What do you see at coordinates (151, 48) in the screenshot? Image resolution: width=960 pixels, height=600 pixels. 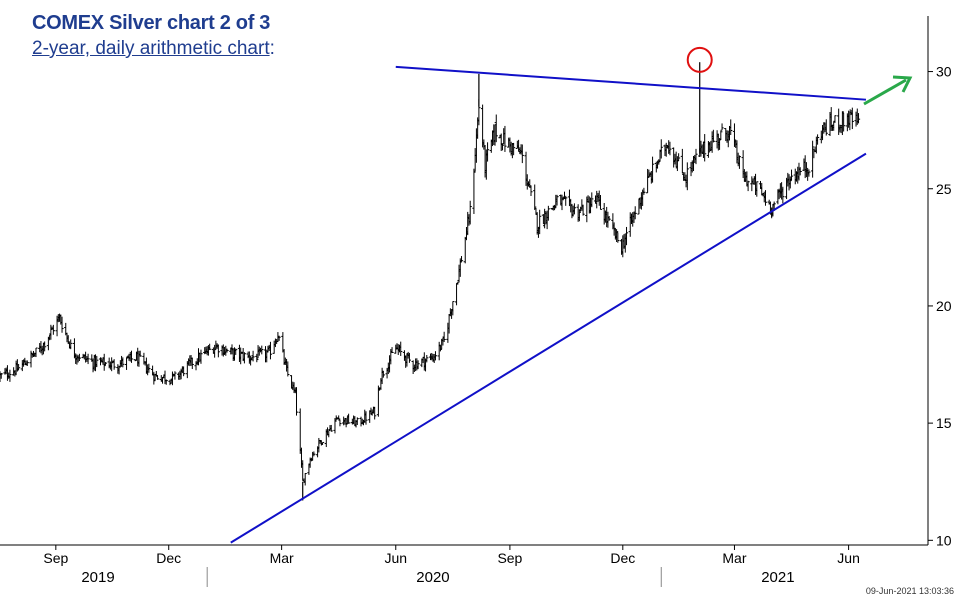 I see `subtitle-text: 2-year, daily arithmetic chart` at bounding box center [151, 48].